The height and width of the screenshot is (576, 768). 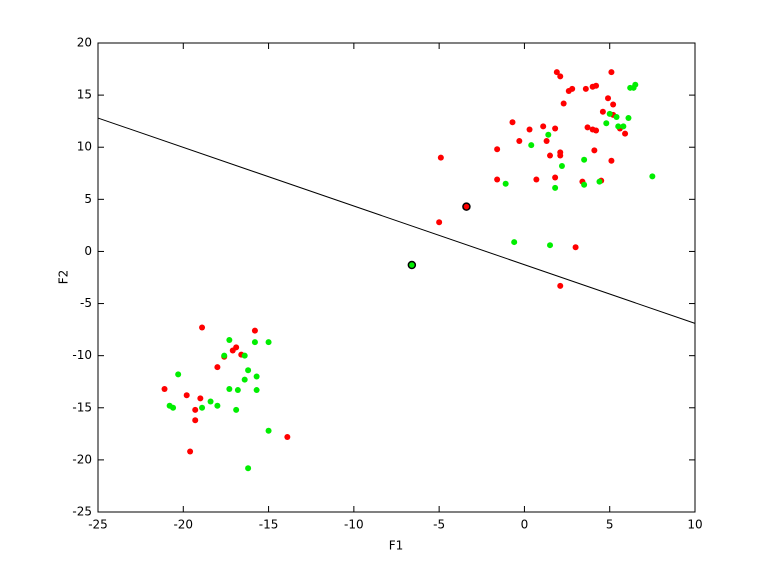 What do you see at coordinates (525, 525) in the screenshot?
I see `x-tick-label: 0` at bounding box center [525, 525].